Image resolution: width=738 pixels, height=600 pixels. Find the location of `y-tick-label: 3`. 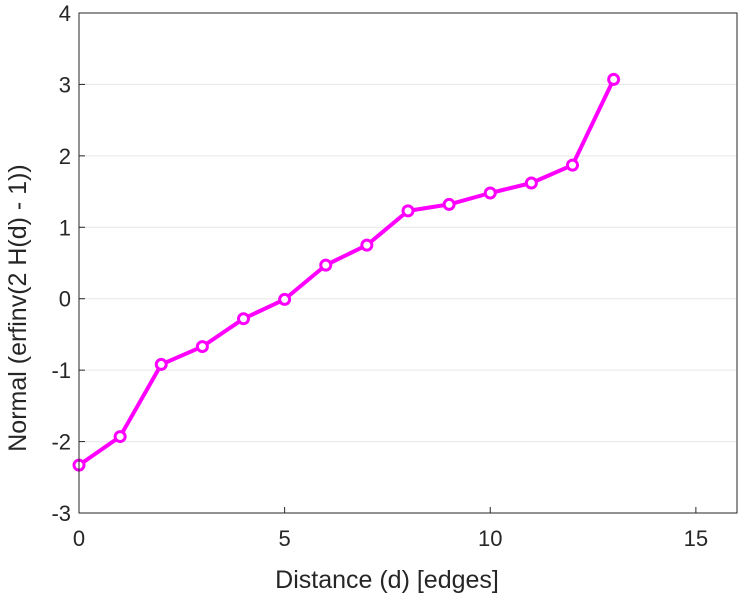

y-tick-label: 3 is located at coordinates (65, 84).